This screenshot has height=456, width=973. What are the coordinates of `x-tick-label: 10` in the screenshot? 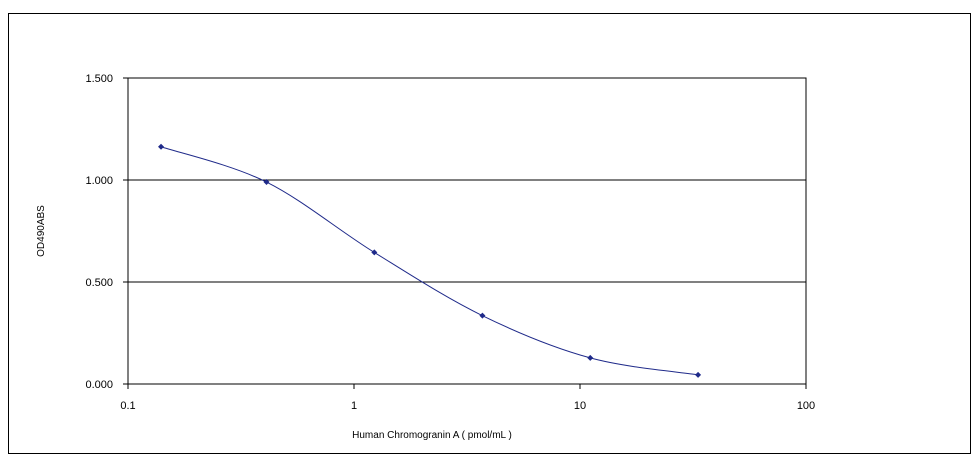 It's located at (580, 406).